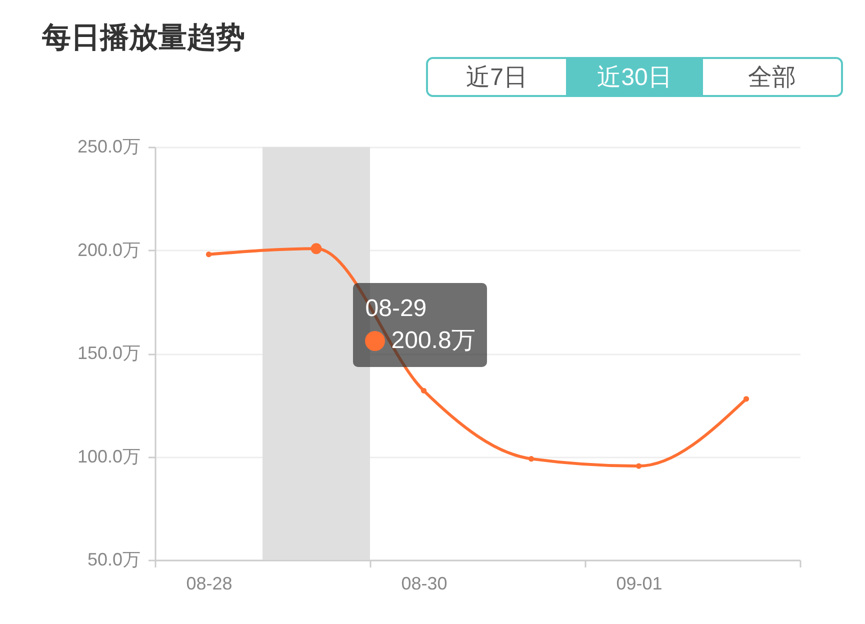 The width and height of the screenshot is (865, 624). Describe the element at coordinates (143, 38) in the screenshot. I see `chart-title: 每日播放量趋势` at that location.